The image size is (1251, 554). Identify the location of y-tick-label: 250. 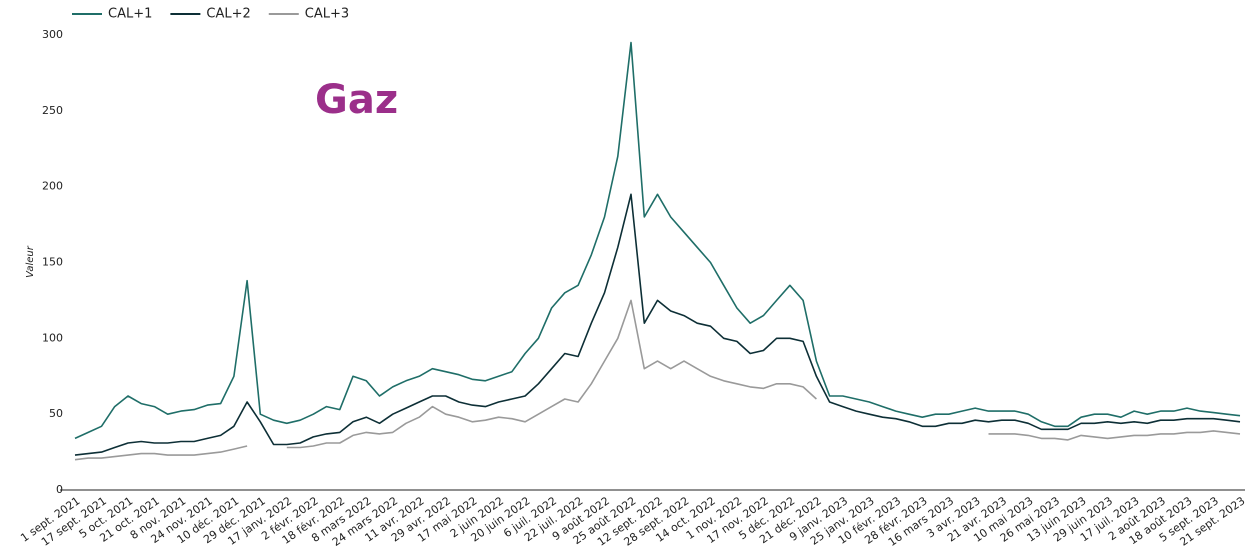
(52, 110).